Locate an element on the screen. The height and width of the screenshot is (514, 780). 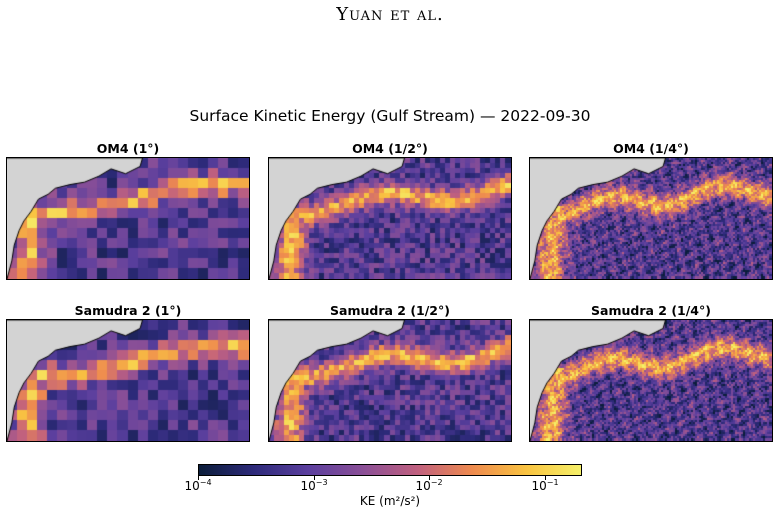
colorbar-tick-label: 10⁻¹ is located at coordinates (545, 485).